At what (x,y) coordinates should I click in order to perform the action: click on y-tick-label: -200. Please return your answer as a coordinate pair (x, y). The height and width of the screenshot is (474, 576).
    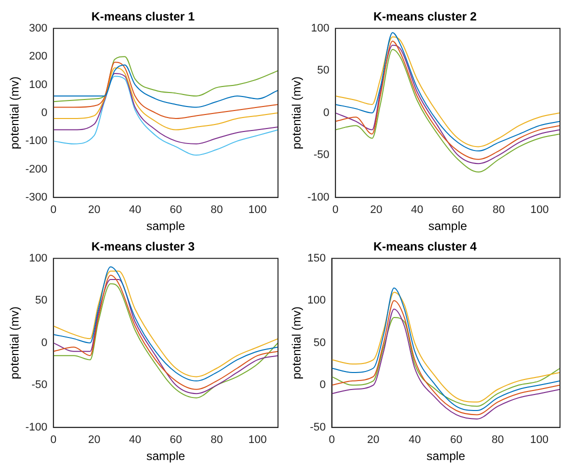
    Looking at the image, I should click on (36, 169).